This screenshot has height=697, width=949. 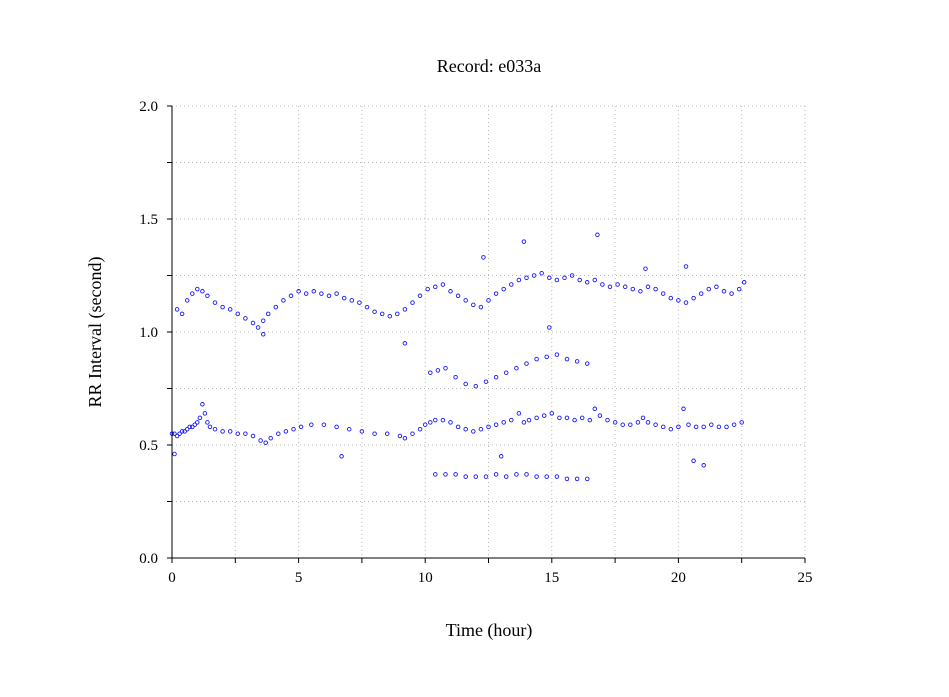 What do you see at coordinates (148, 220) in the screenshot?
I see `y-tick-label: 1.5` at bounding box center [148, 220].